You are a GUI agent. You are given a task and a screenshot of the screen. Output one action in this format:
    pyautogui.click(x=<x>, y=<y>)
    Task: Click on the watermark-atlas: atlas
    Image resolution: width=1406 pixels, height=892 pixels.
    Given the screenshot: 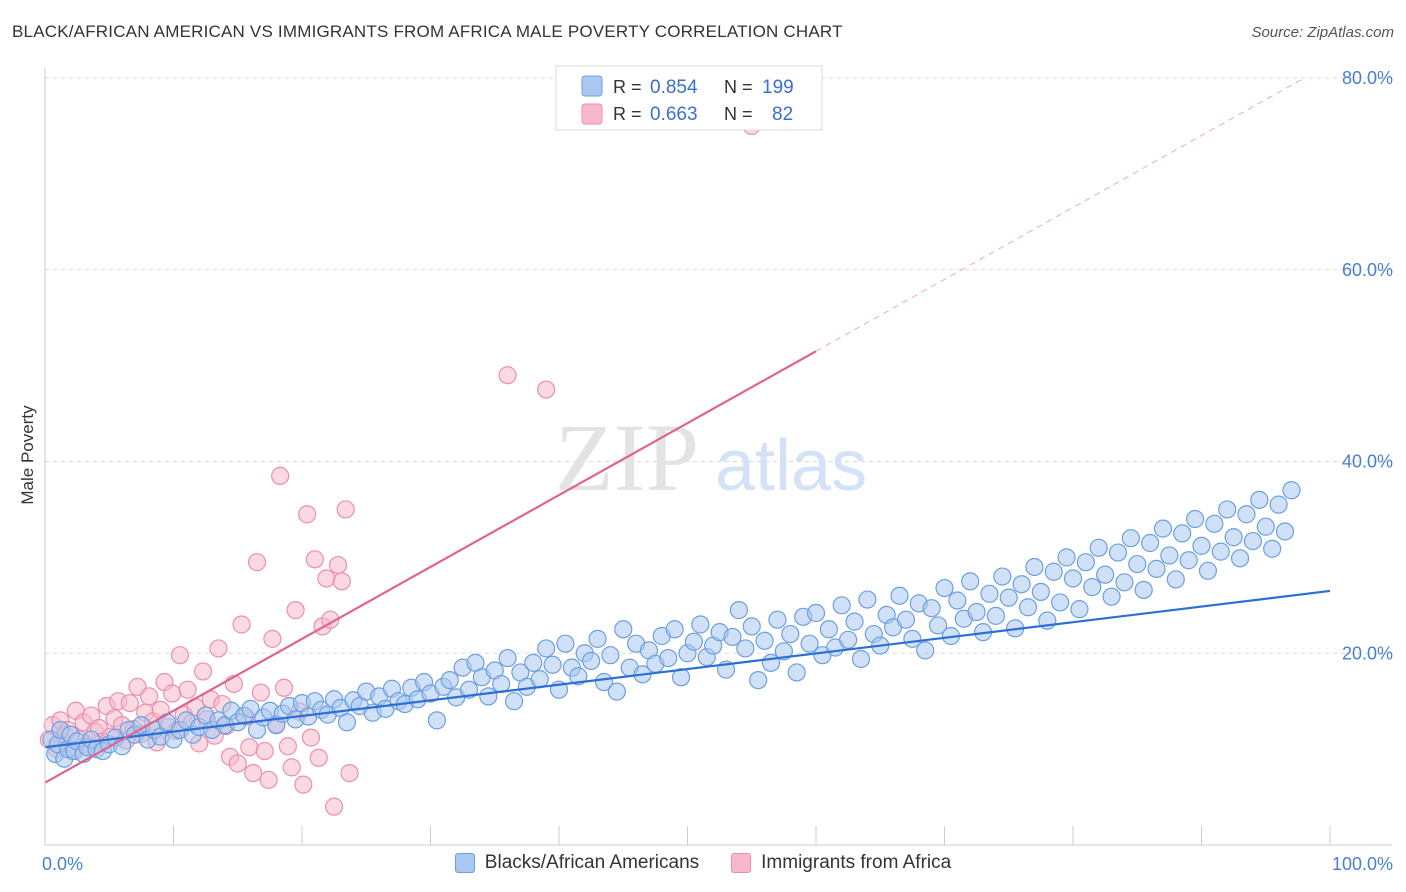 What is the action you would take?
    pyautogui.click(x=791, y=466)
    